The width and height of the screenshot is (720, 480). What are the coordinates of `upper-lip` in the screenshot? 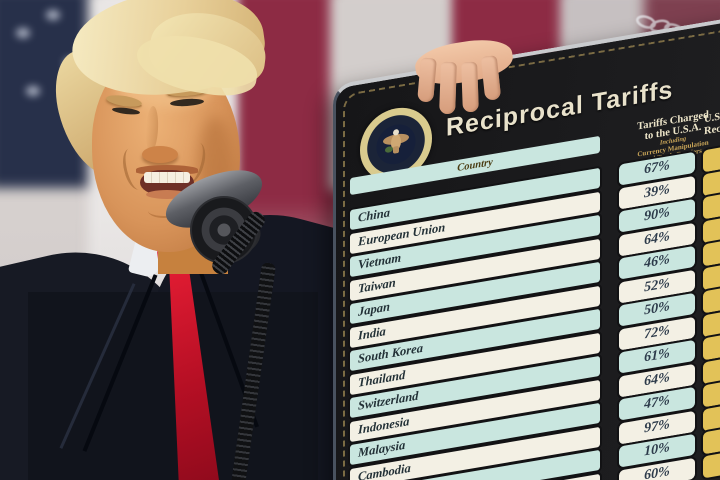 It's located at (167, 169).